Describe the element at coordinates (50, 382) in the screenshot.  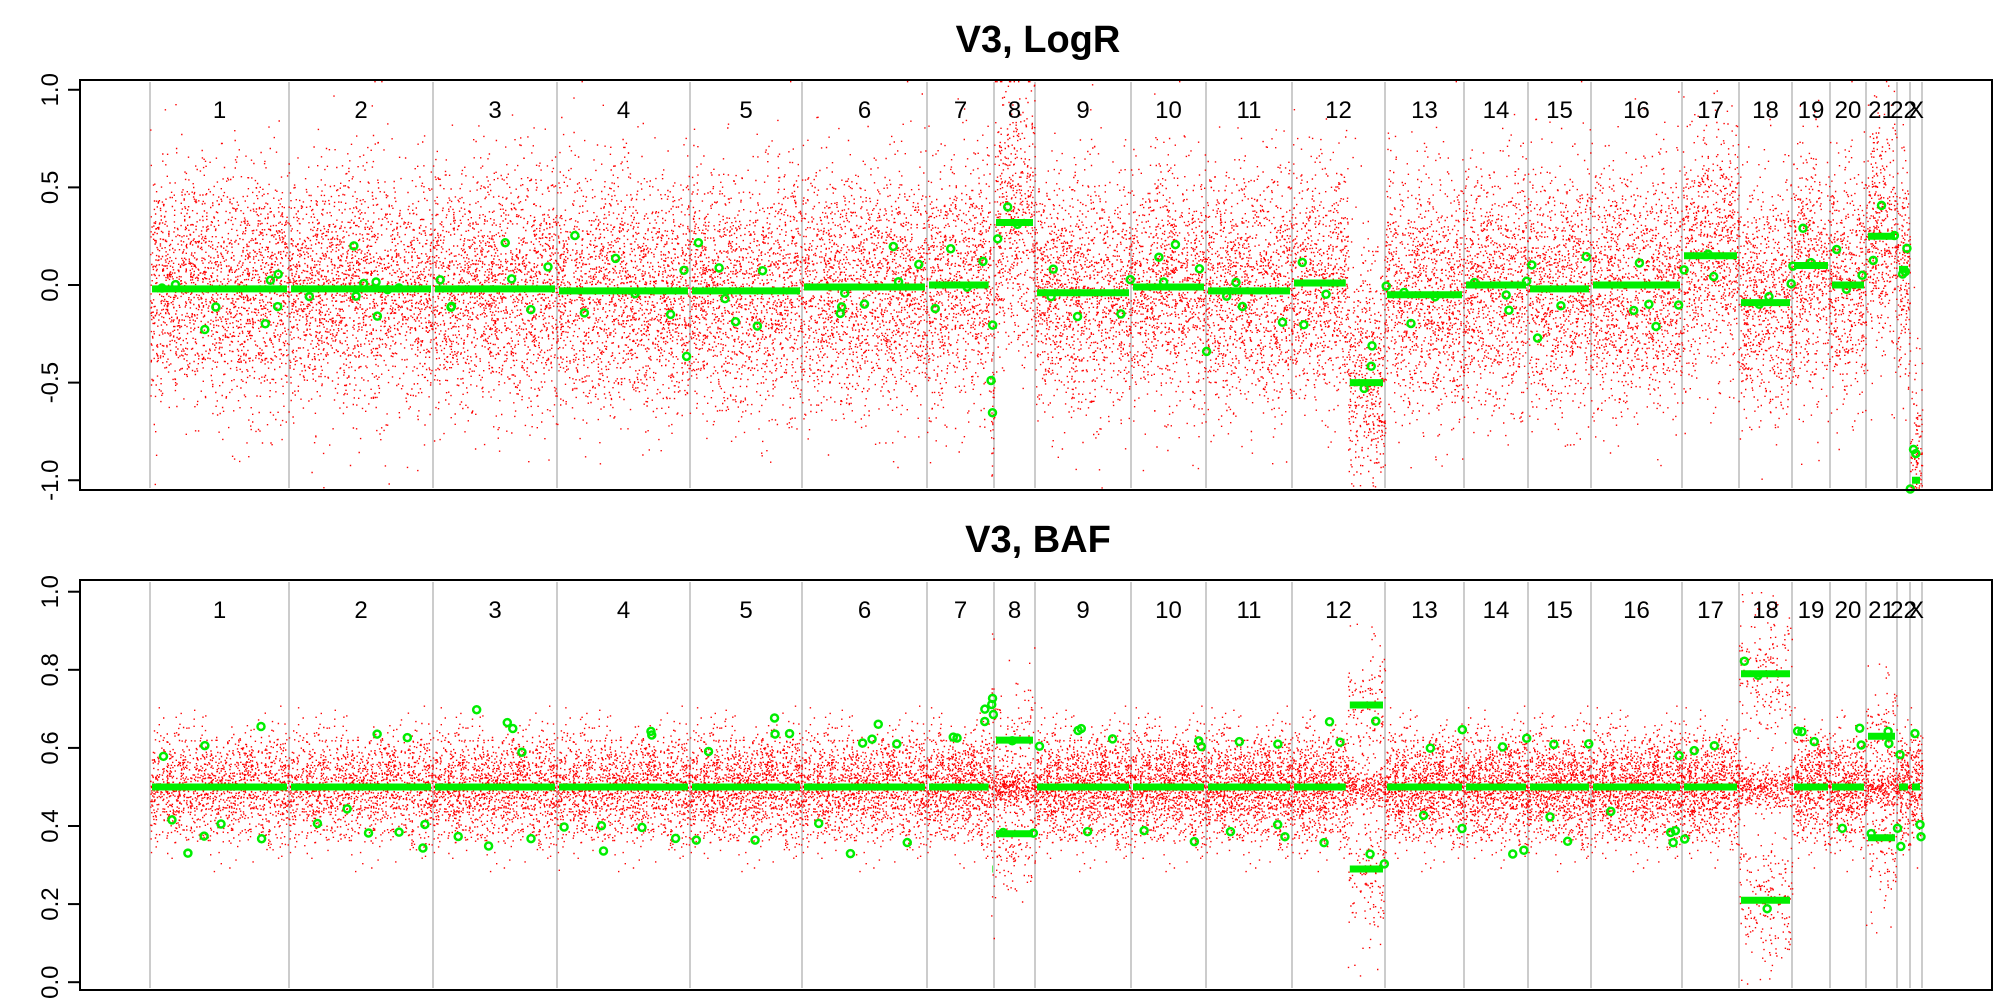
I see `y-tick-label: -0.5` at that location.